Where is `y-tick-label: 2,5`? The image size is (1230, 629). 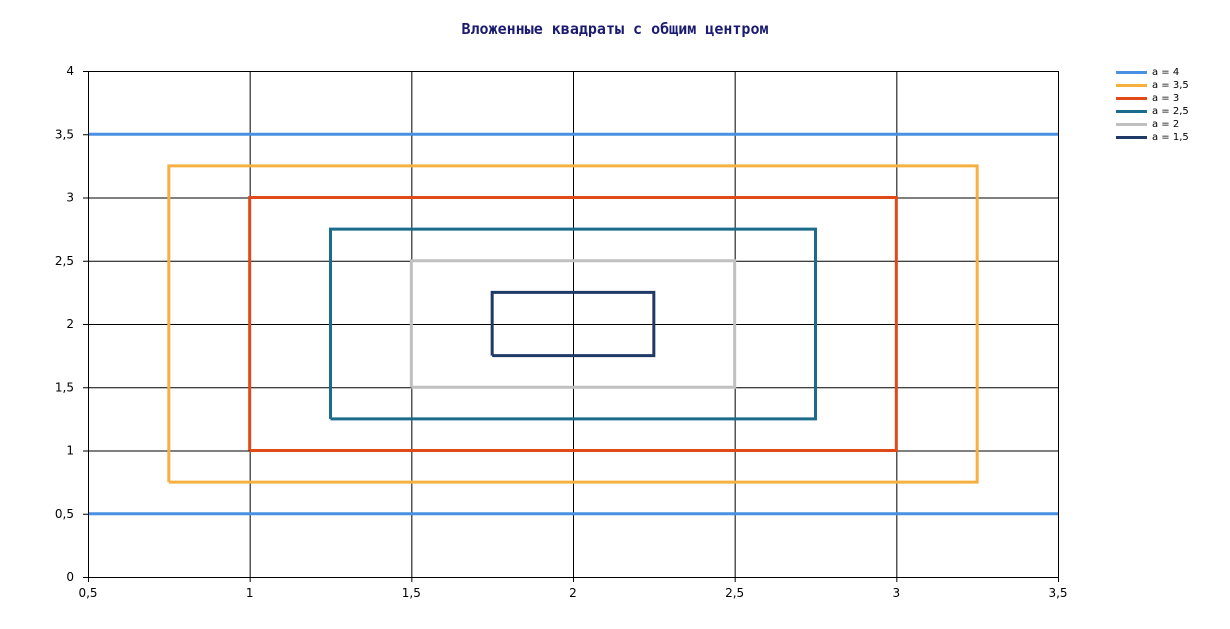 y-tick-label: 2,5 is located at coordinates (64, 261).